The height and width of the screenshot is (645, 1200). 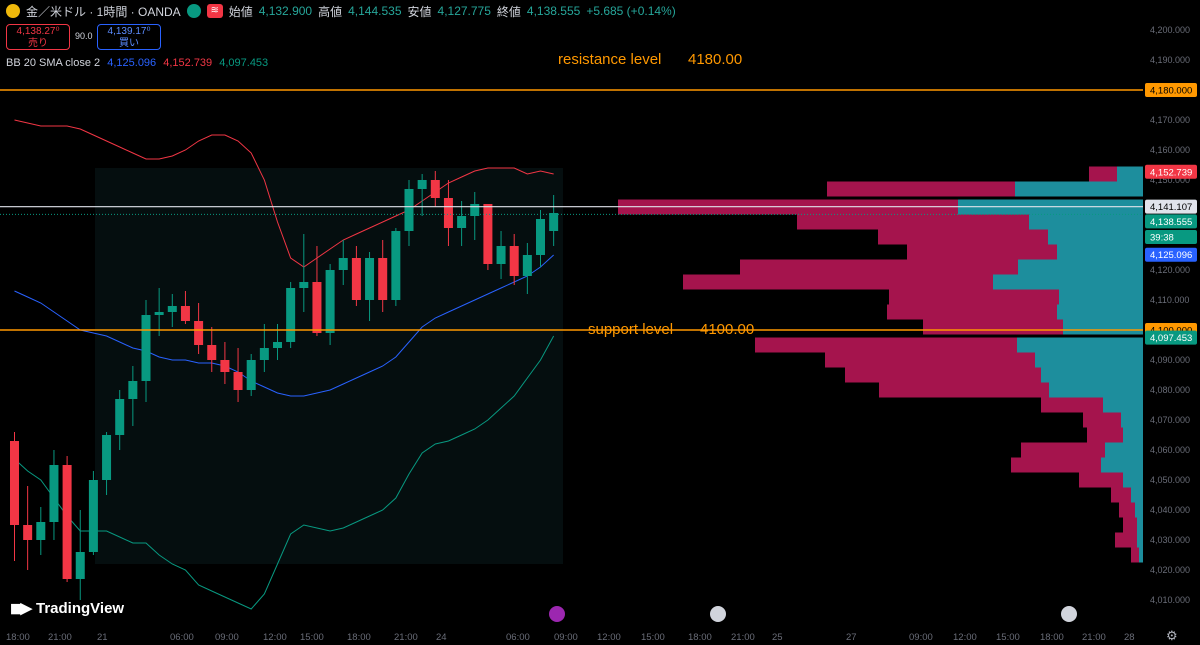 What do you see at coordinates (1170, 600) in the screenshot?
I see `price-tick-label: 4,010.000` at bounding box center [1170, 600].